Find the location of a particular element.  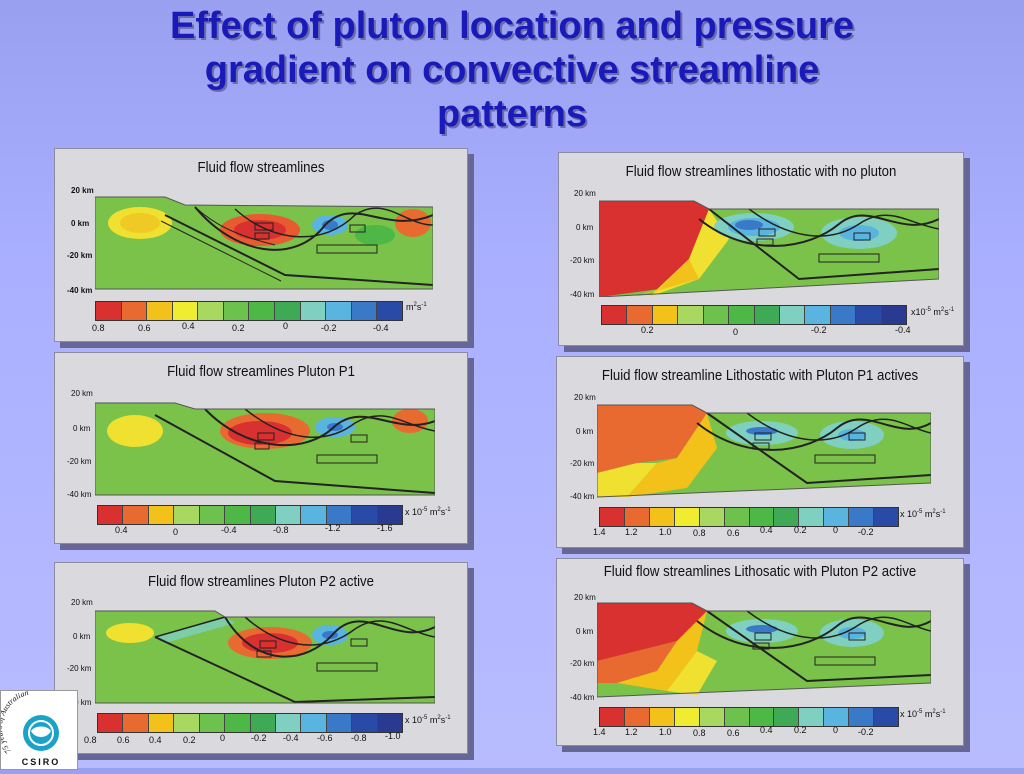

csiro-logo: 75 years of Australian CSIRO is located at coordinates (39, 729).